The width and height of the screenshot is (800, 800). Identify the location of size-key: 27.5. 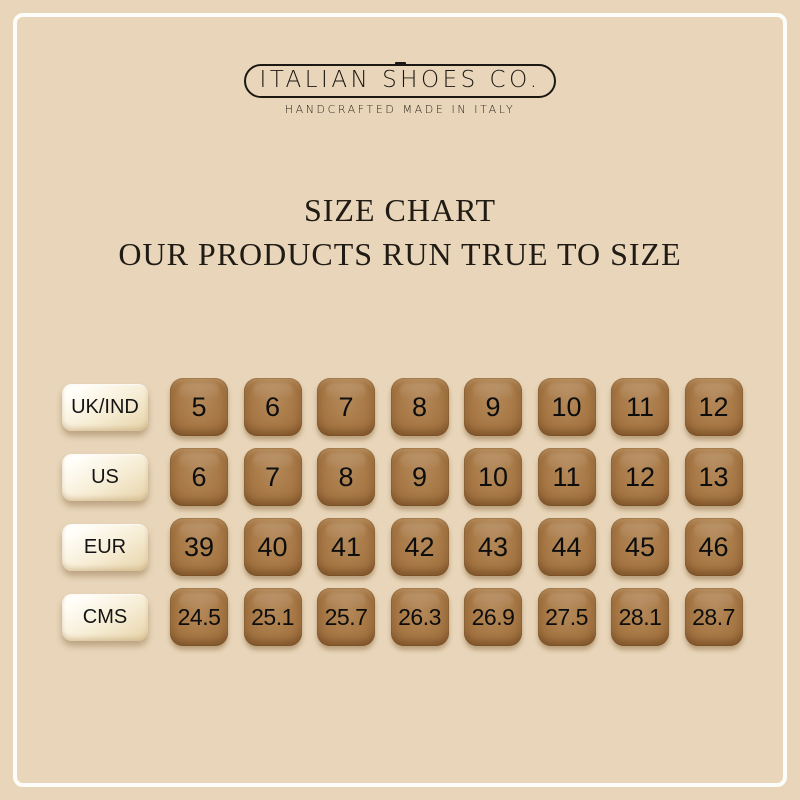
(566, 617).